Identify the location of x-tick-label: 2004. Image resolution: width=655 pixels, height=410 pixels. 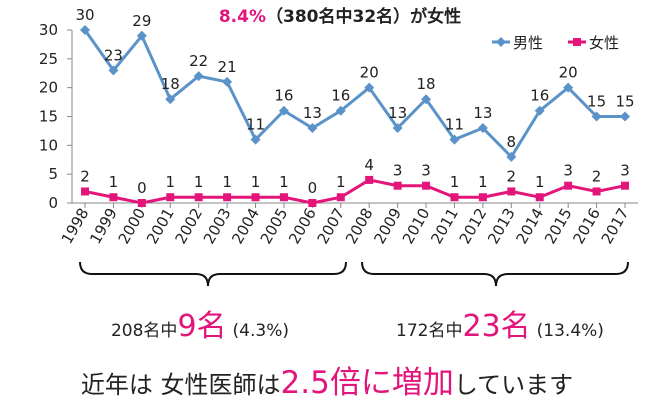
(245, 226).